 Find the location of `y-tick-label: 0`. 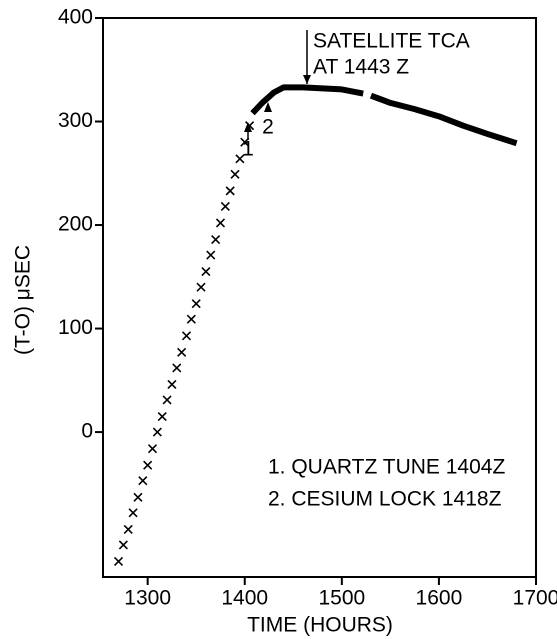

y-tick-label: 0 is located at coordinates (87, 431).